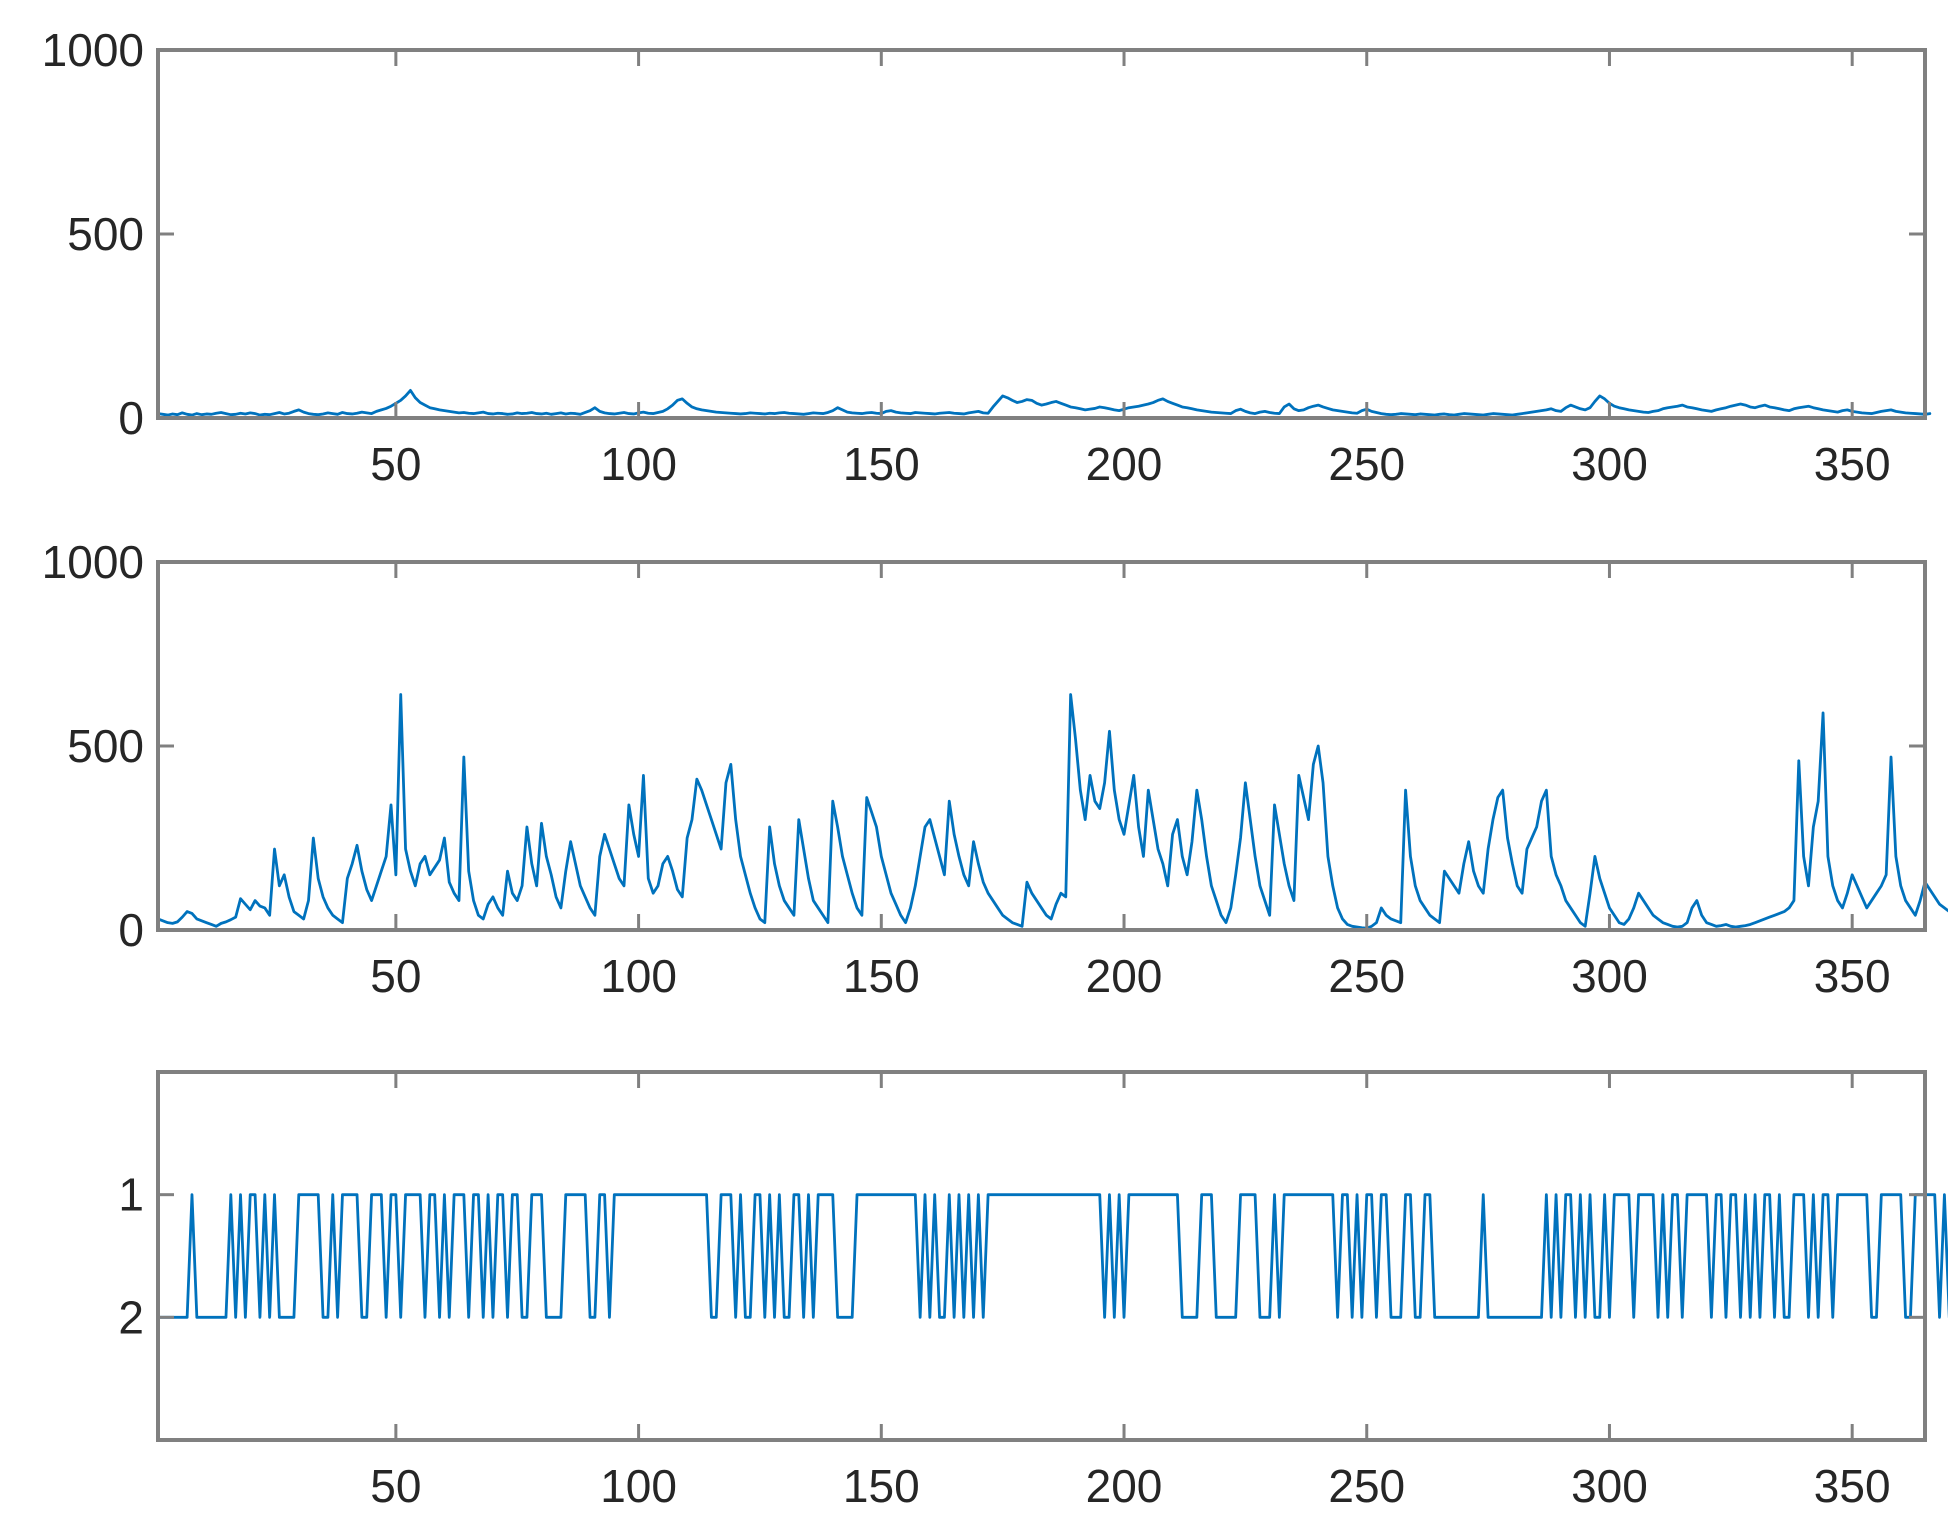 The width and height of the screenshot is (1948, 1539). What do you see at coordinates (131, 1195) in the screenshot?
I see `y-tick-label: 1` at bounding box center [131, 1195].